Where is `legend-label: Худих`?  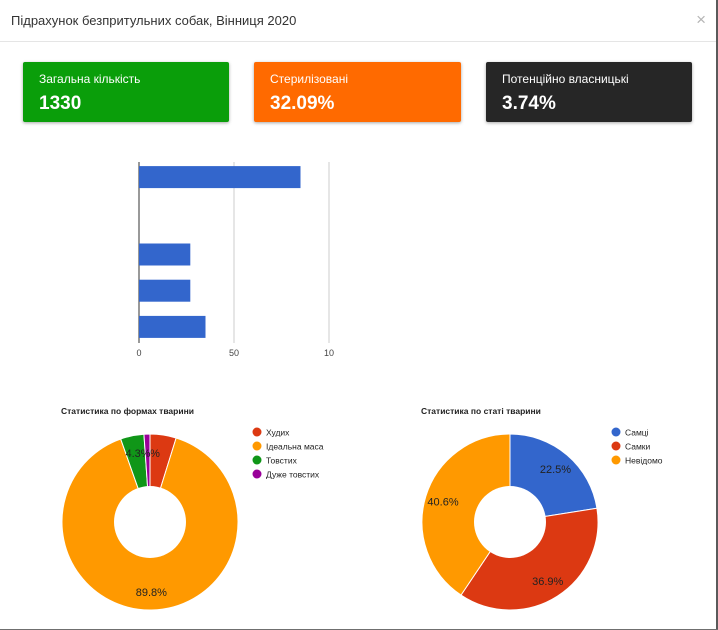 legend-label: Худих is located at coordinates (278, 433).